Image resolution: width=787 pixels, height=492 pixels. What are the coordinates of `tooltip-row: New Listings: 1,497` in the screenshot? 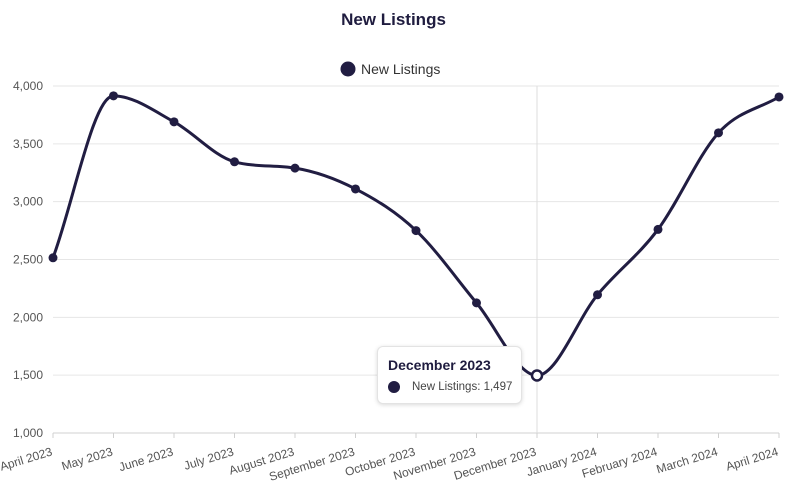 It's located at (454, 387).